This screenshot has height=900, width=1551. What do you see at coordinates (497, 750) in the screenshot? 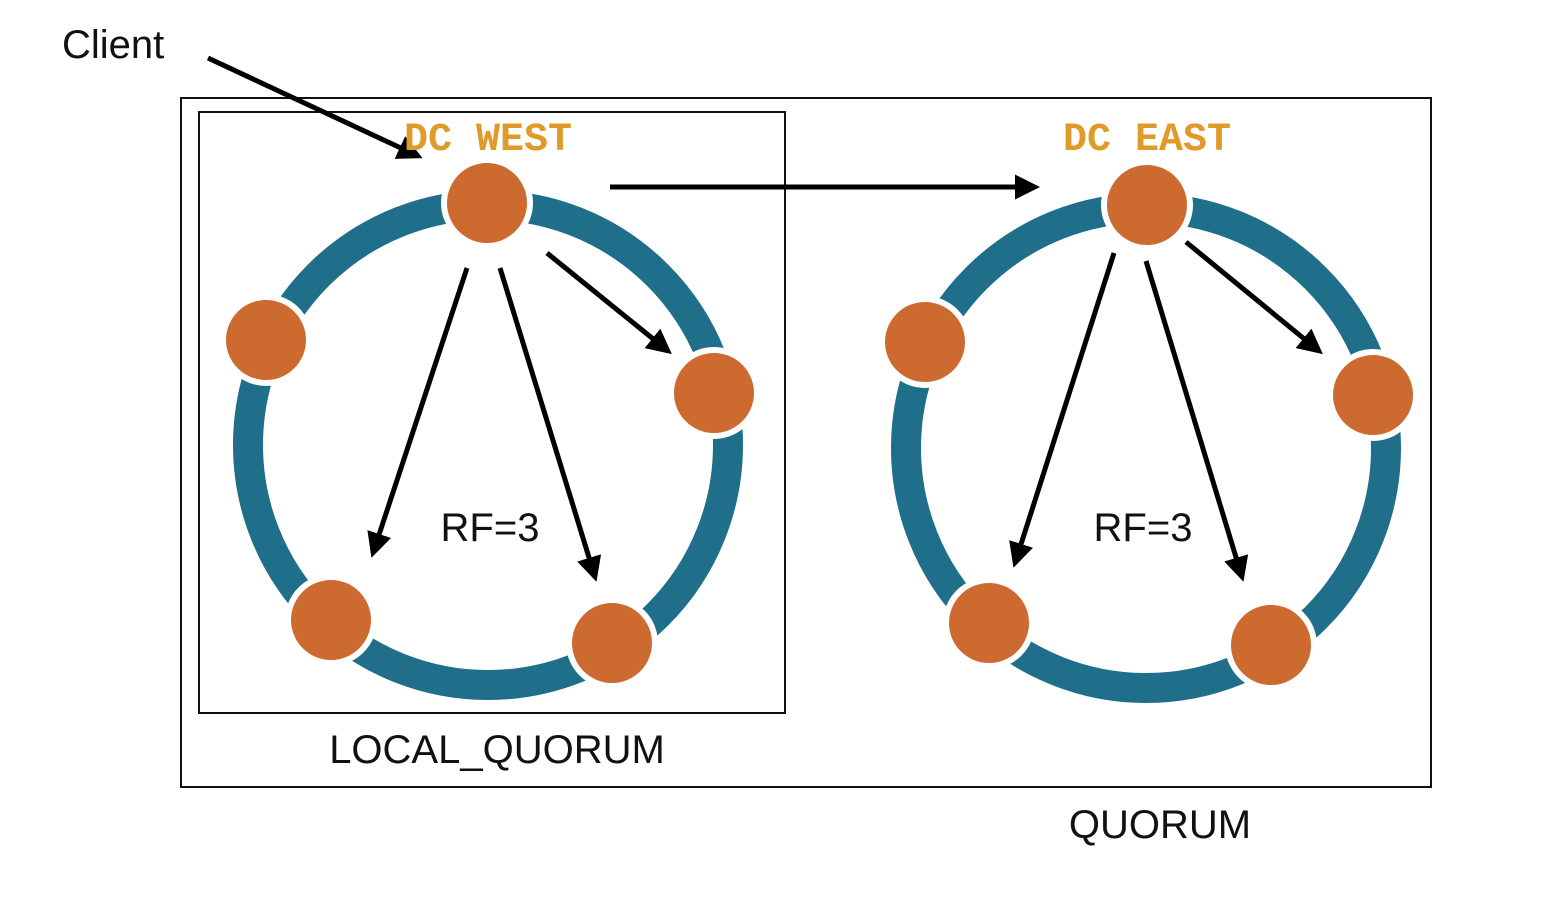
I see `local-quorum-label: LOCAL_QUORUM` at bounding box center [497, 750].